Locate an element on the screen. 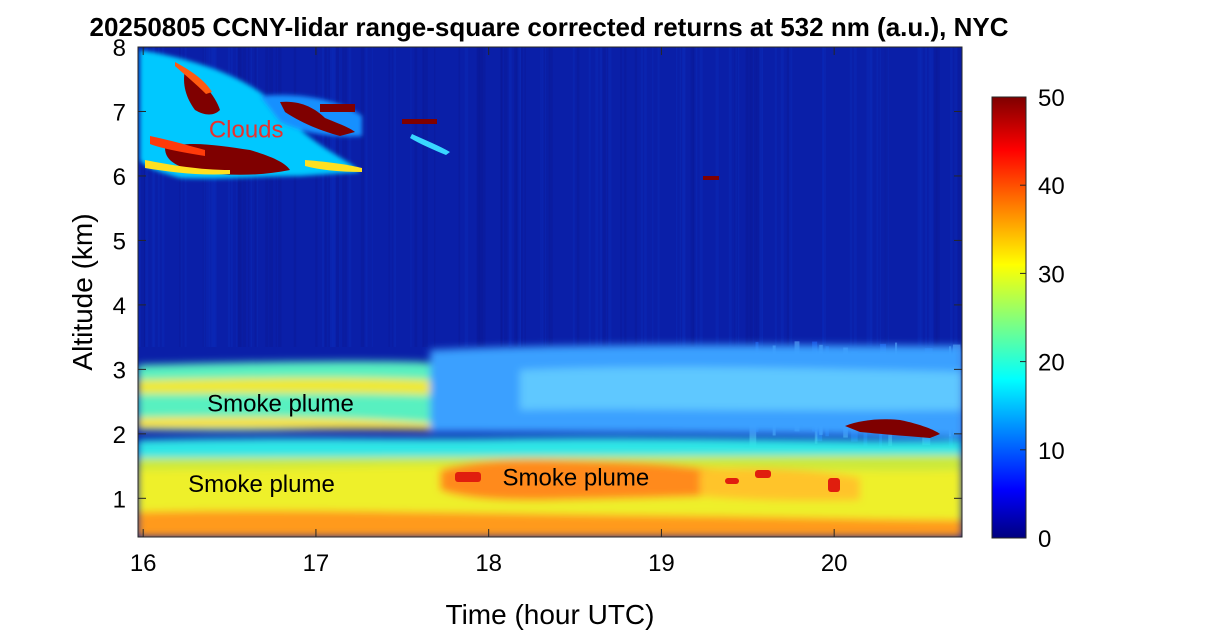 The width and height of the screenshot is (1207, 630). y-tick-label: 3 is located at coordinates (119, 370).